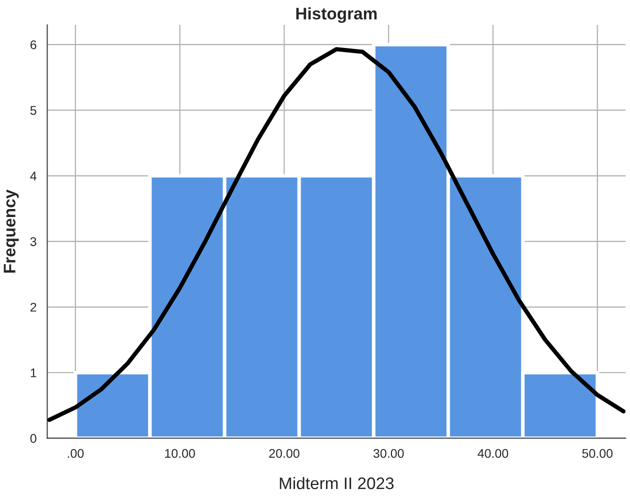 The width and height of the screenshot is (630, 498). Describe the element at coordinates (597, 453) in the screenshot. I see `x-tick-label: 50.00` at that location.